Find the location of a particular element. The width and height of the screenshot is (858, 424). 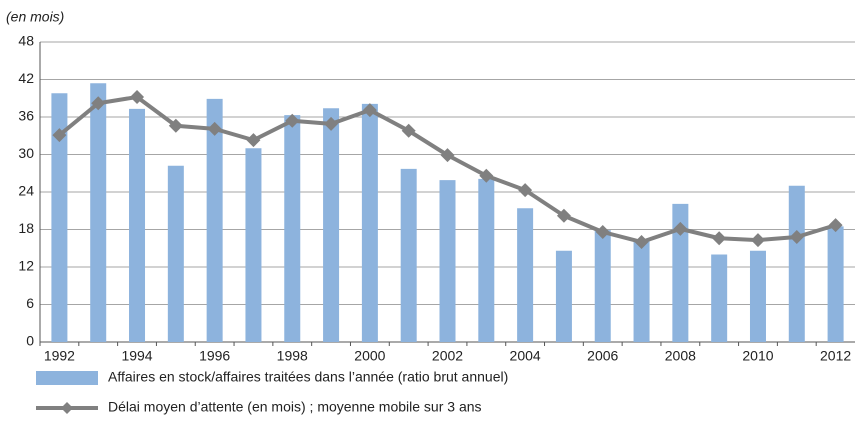

y-axis-label: (en mois) is located at coordinates (35, 17).